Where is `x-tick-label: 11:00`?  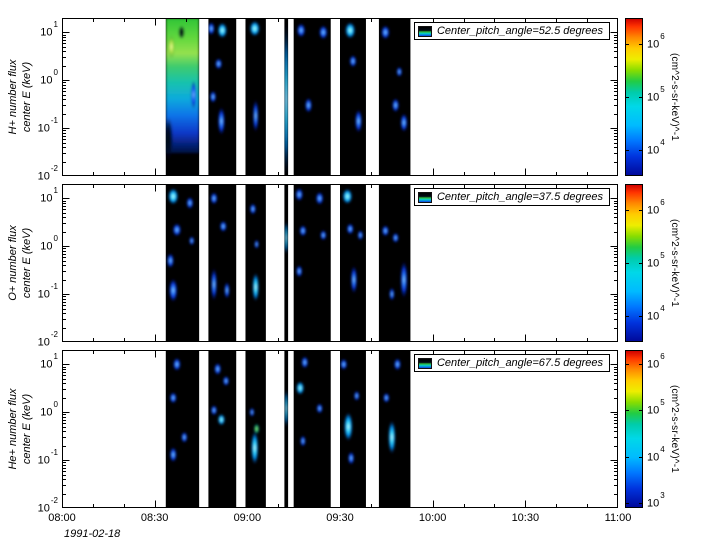 x-tick-label: 11:00 is located at coordinates (618, 518).